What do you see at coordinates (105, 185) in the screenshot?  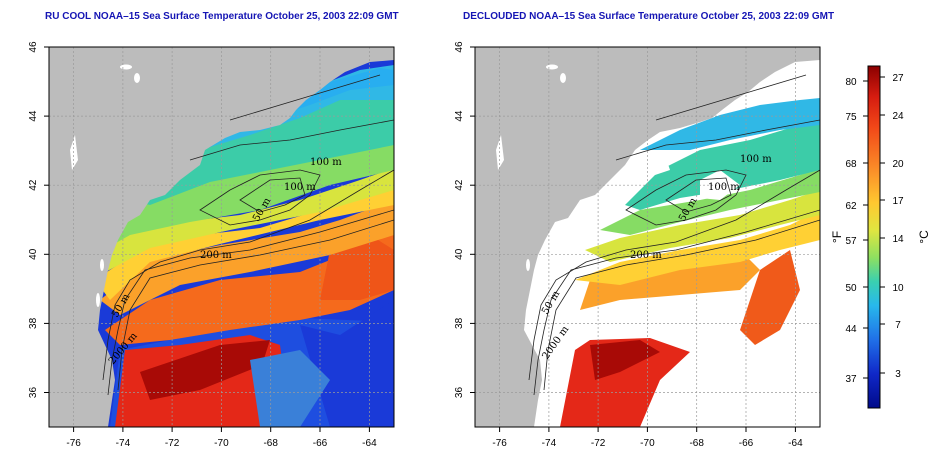 I see `lakes` at bounding box center [105, 185].